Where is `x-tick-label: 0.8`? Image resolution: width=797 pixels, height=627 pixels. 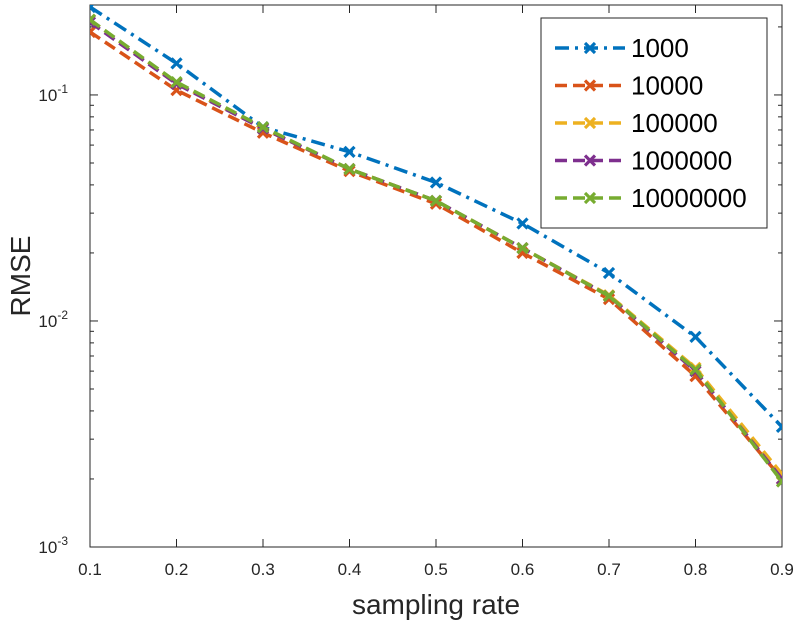
x-tick-label: 0.8 is located at coordinates (696, 569).